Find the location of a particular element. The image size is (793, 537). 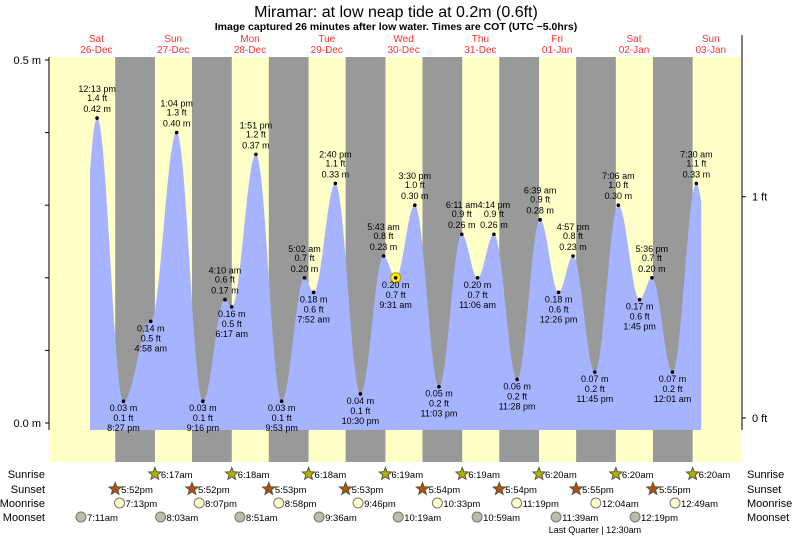

tide-label: 1.0 ft is located at coordinates (415, 185).